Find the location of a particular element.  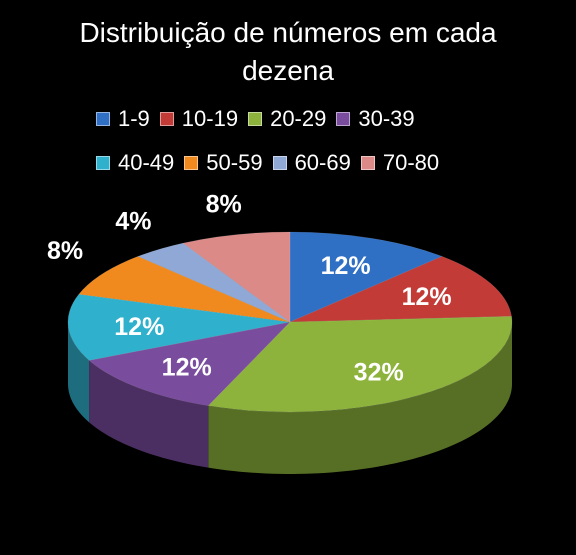

pie-label-60-69: 4% is located at coordinates (133, 222).